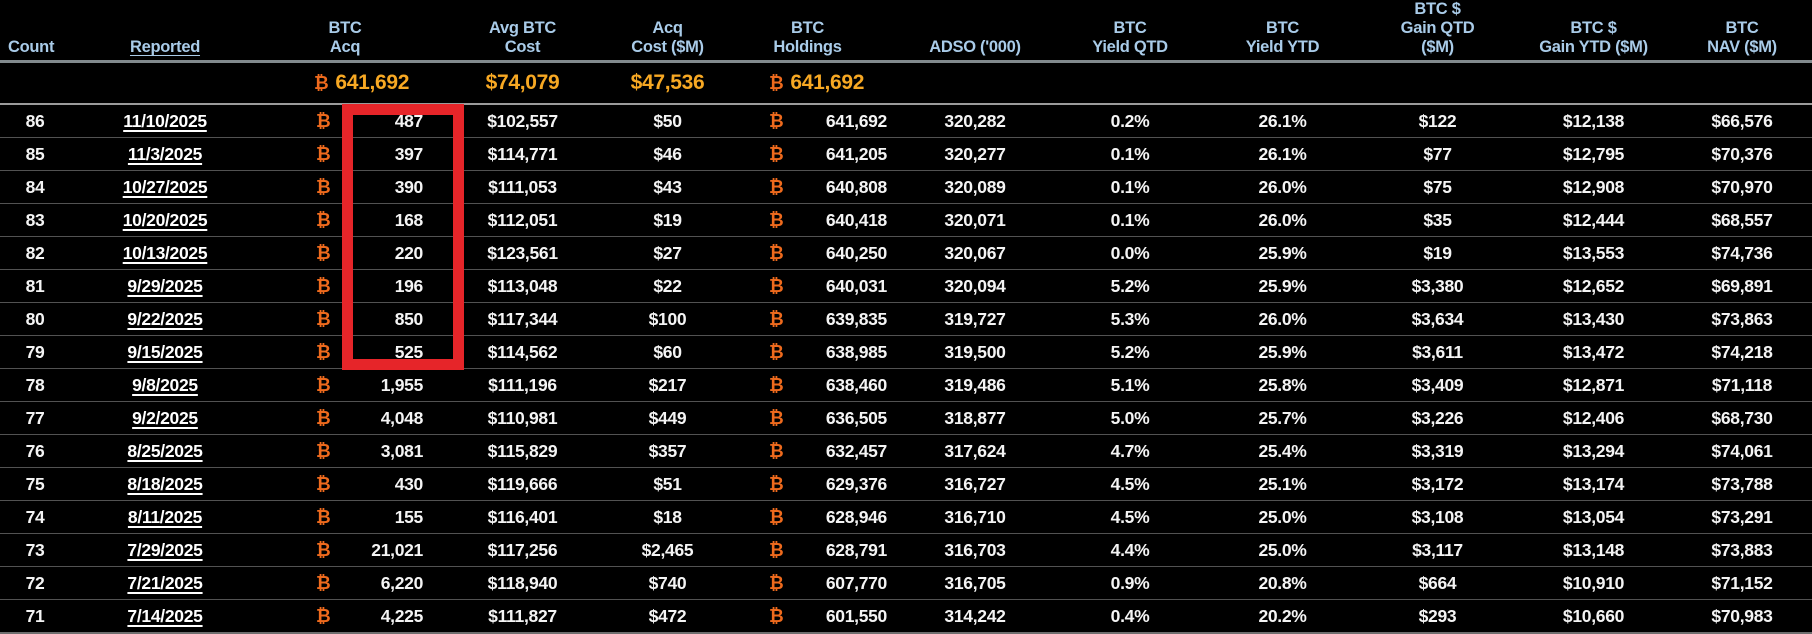 Image resolution: width=1812 pixels, height=634 pixels. What do you see at coordinates (856, 450) in the screenshot?
I see `btc-holdings-value: 632,457` at bounding box center [856, 450].